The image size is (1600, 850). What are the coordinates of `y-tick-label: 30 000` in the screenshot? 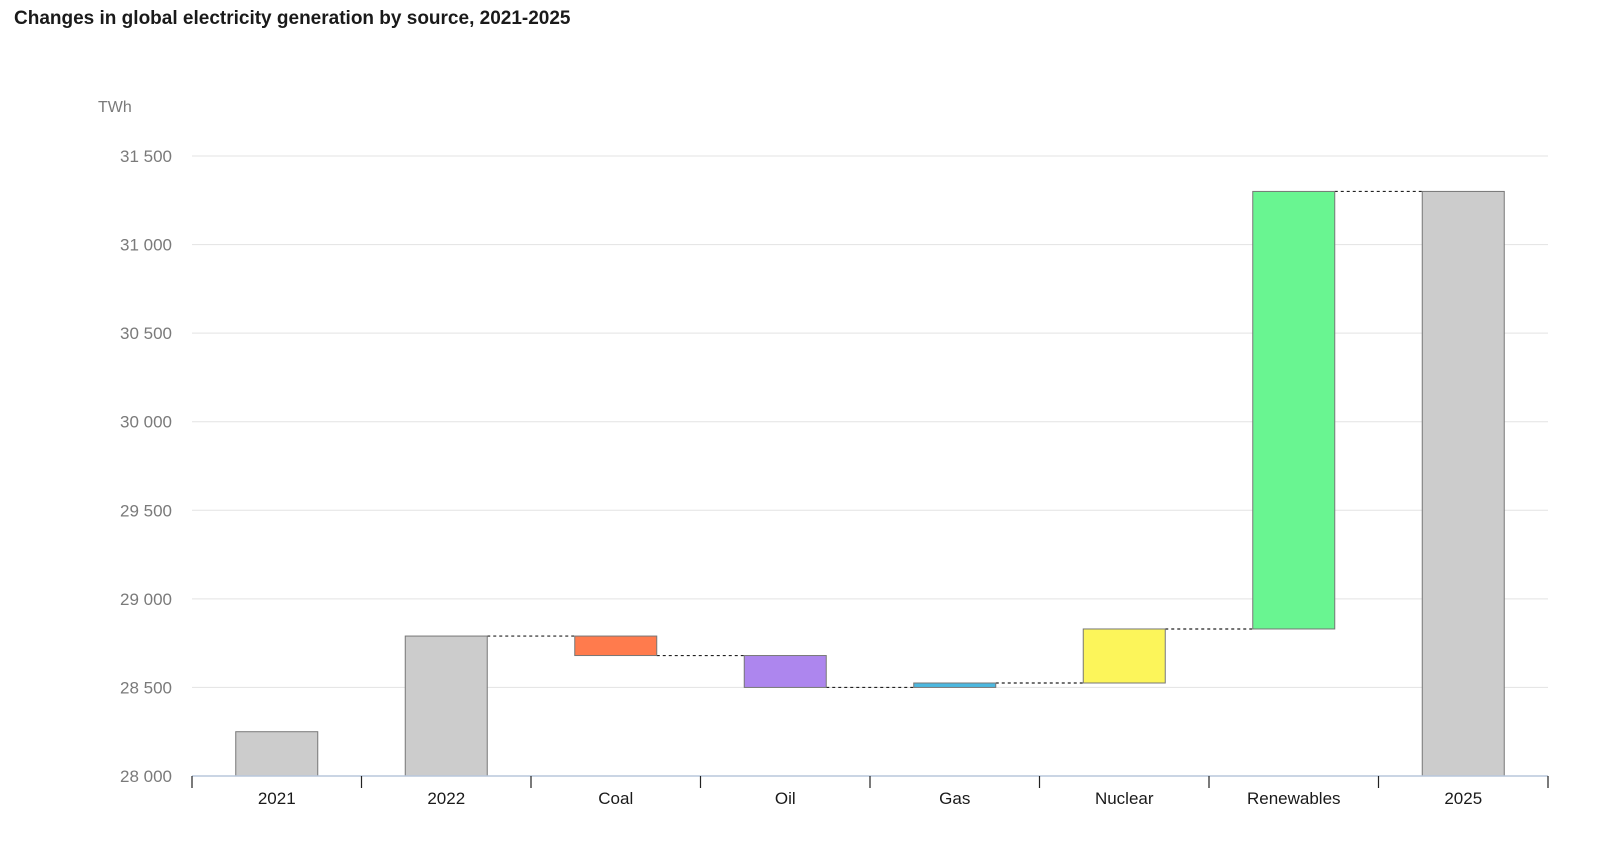 It's located at (146, 422).